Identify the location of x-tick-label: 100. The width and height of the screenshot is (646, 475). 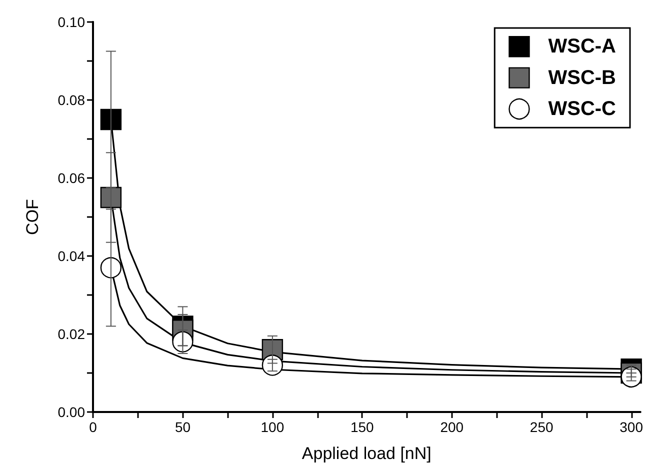
(272, 427).